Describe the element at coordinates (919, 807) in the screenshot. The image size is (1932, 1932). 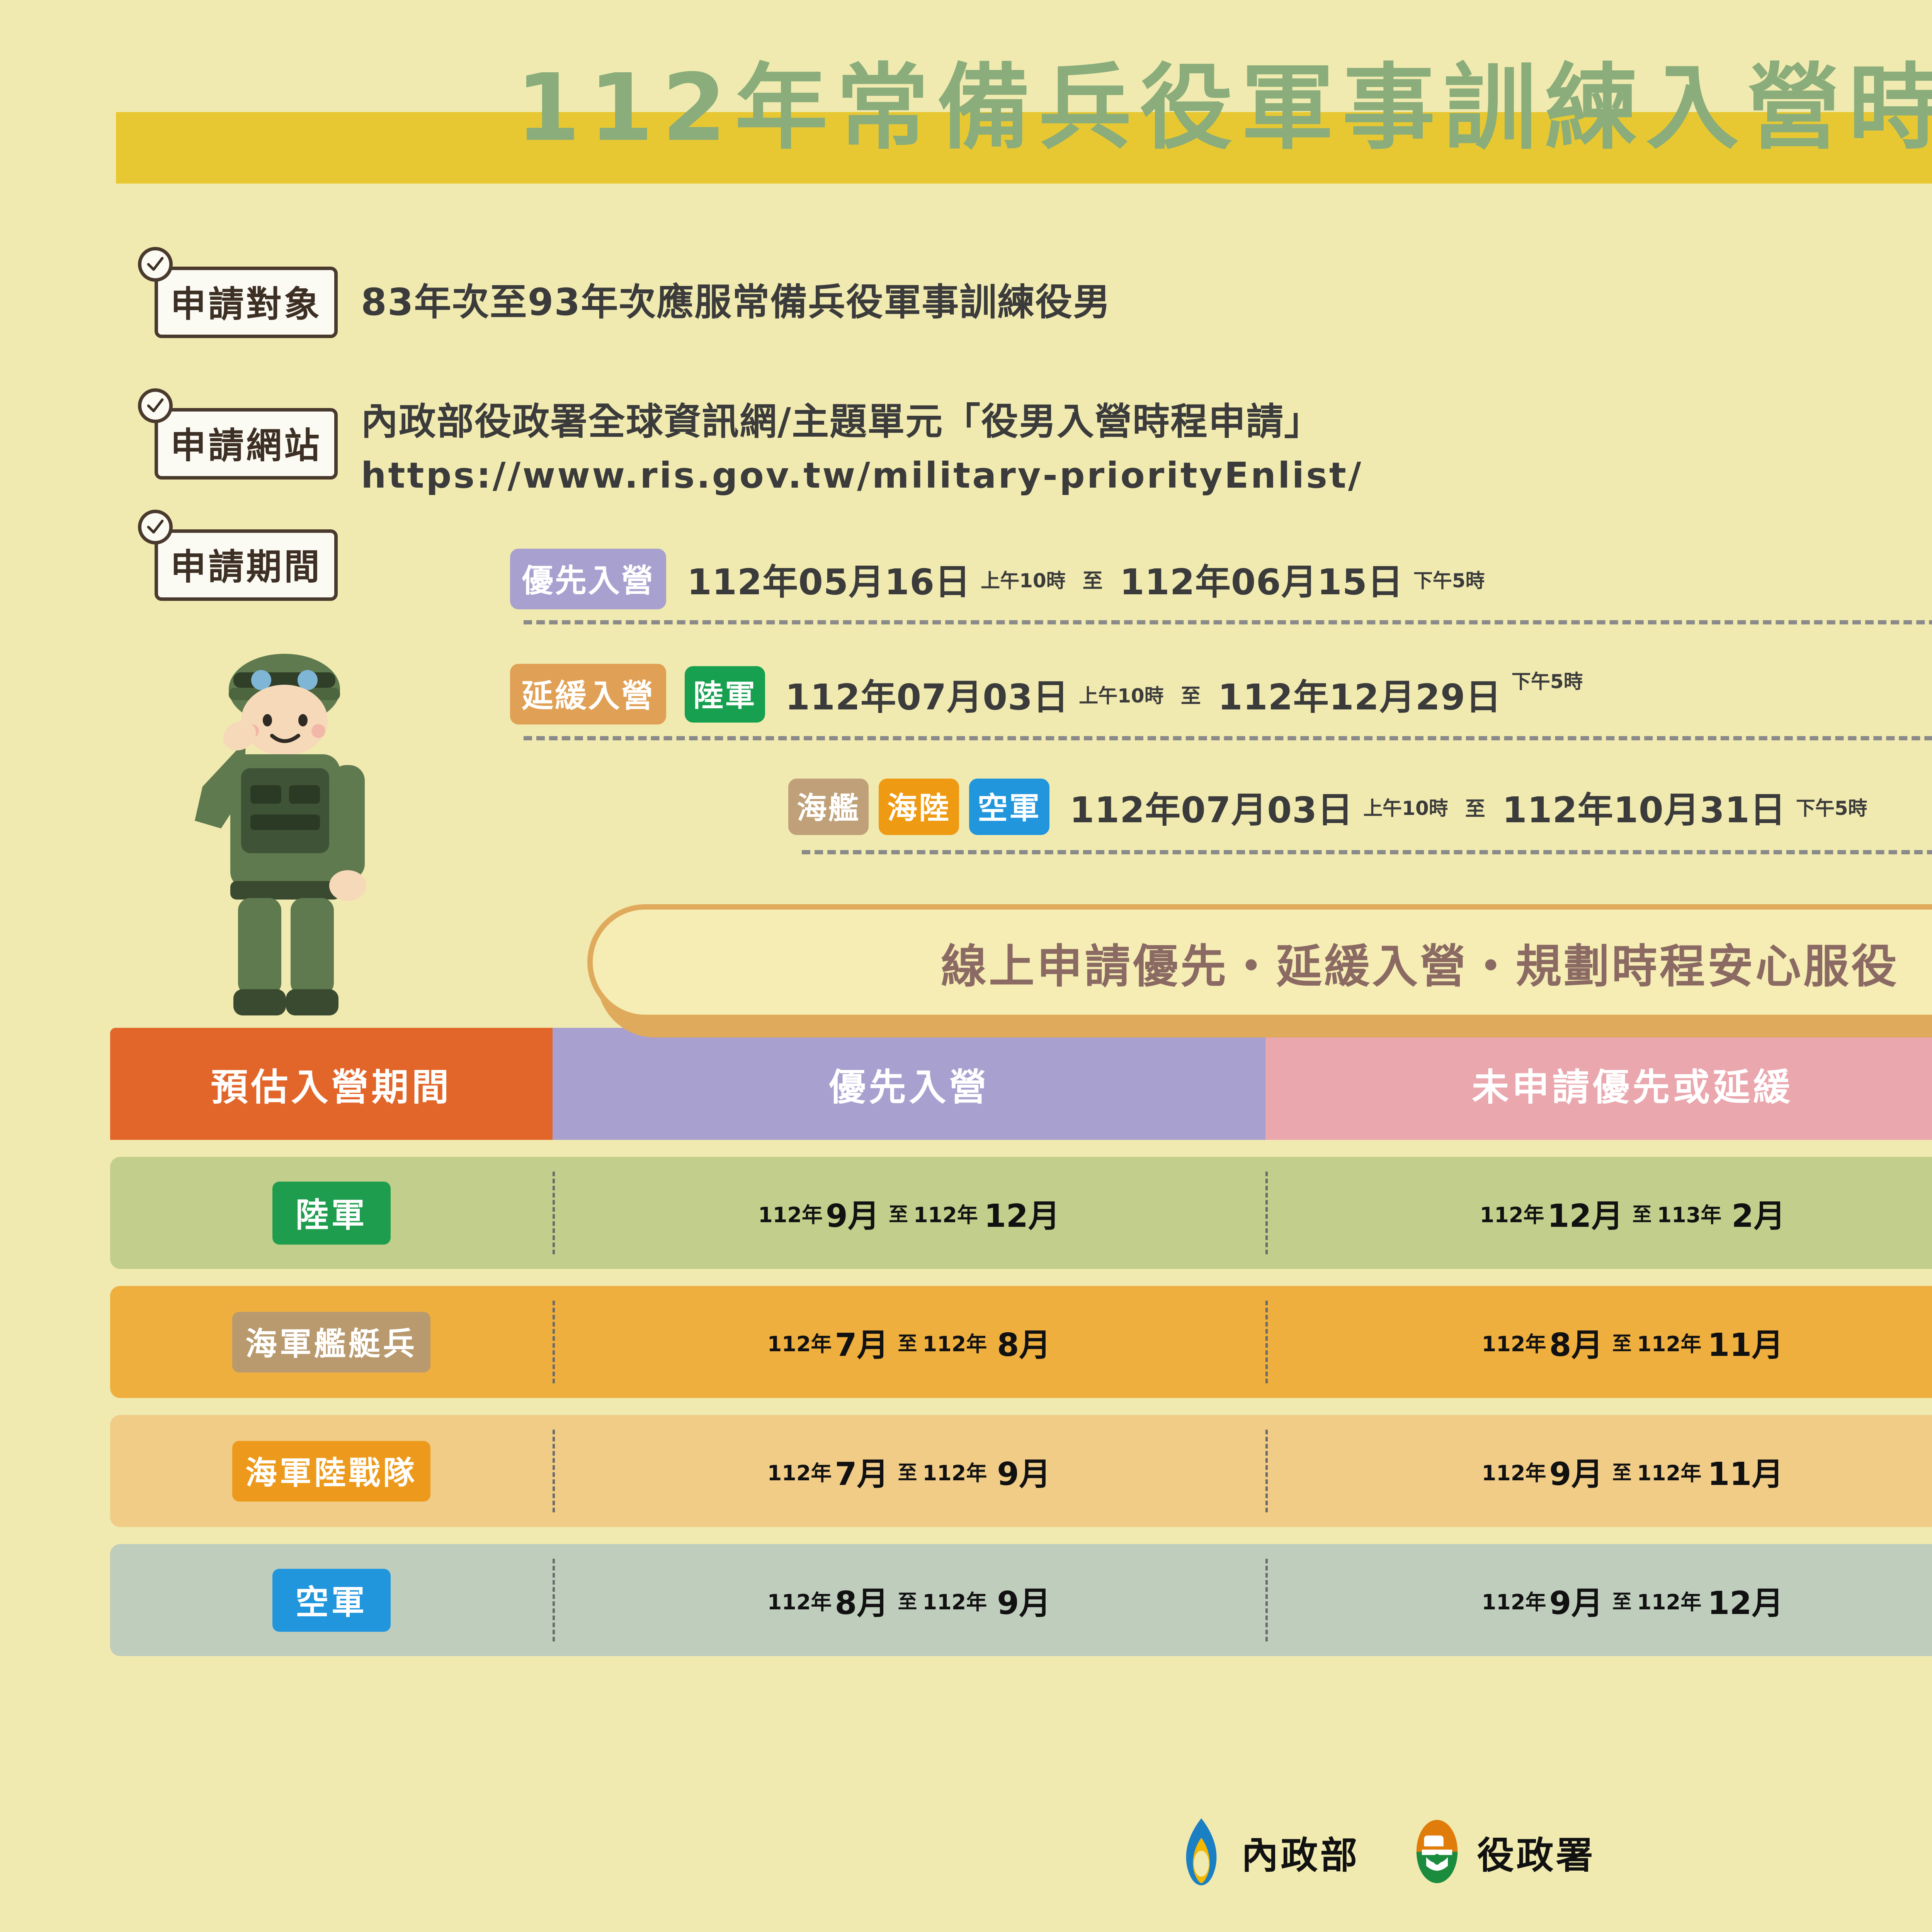
I see `pill-service-marine: 海陸` at that location.